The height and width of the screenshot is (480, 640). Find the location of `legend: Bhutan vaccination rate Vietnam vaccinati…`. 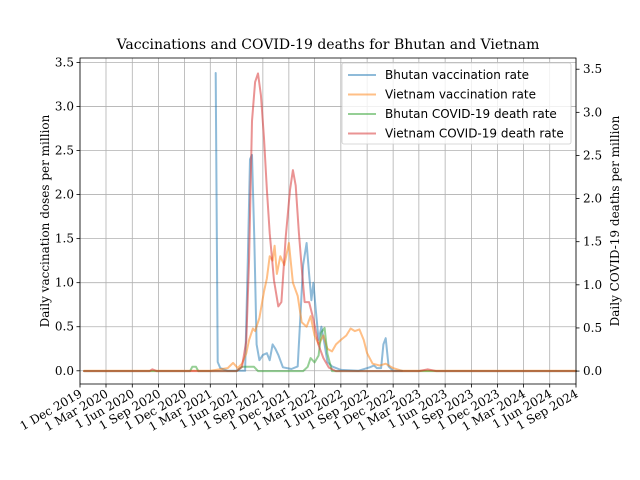

legend: Bhutan vaccination rate Vietnam vaccinati… is located at coordinates (456, 103).